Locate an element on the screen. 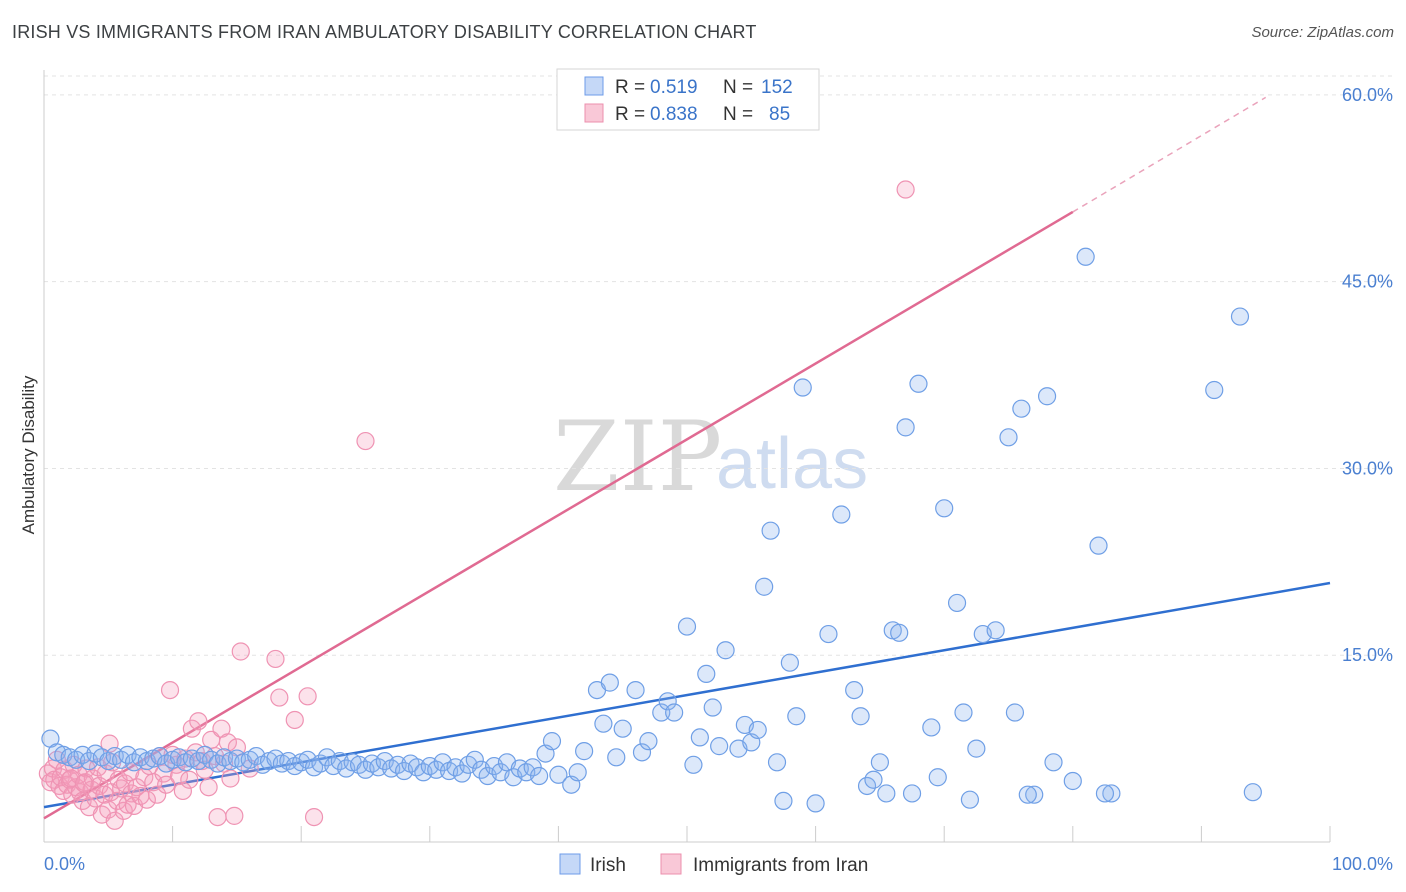 This screenshot has height=892, width=1406. legend-r-label-iran: R = is located at coordinates (630, 114).